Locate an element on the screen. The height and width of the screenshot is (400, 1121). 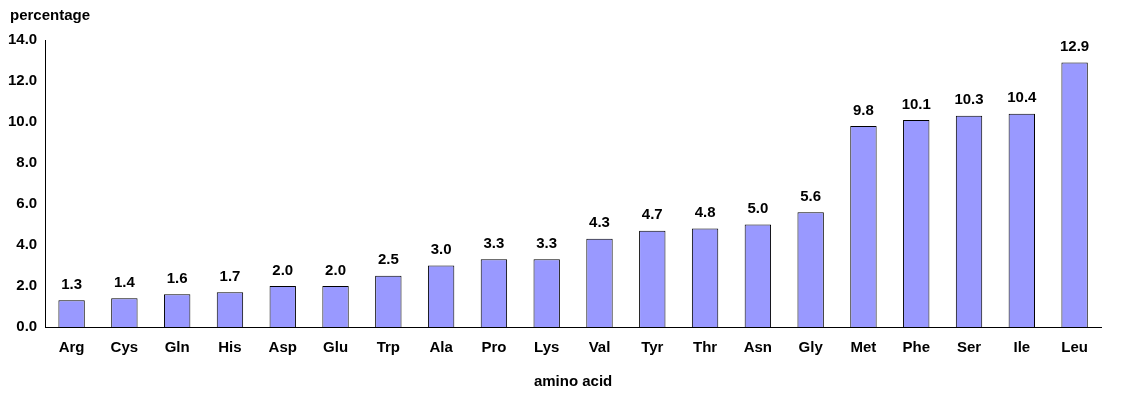
data-label: 1.4 is located at coordinates (124, 281).